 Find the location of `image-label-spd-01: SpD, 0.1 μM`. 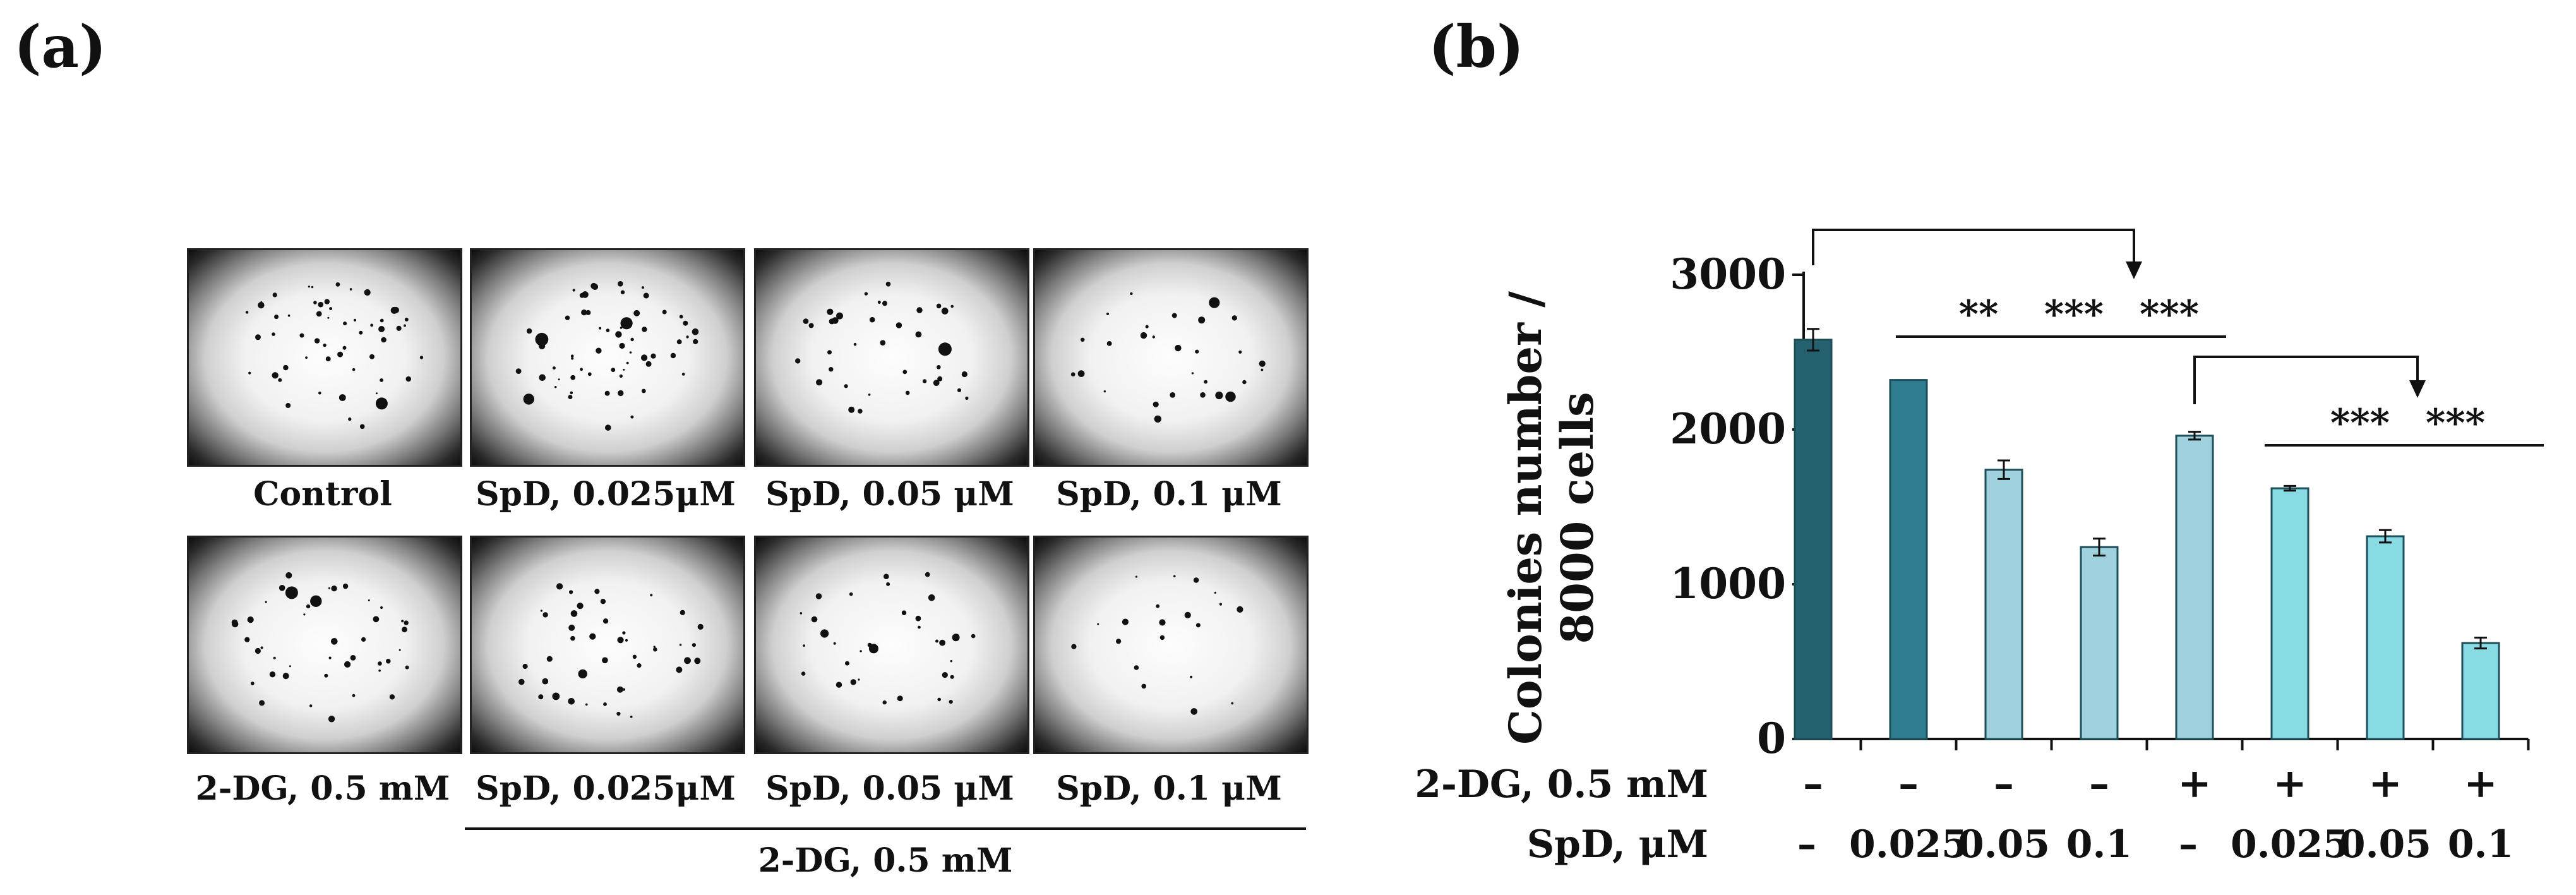

image-label-spd-01: SpD, 0.1 μM is located at coordinates (1169, 494).